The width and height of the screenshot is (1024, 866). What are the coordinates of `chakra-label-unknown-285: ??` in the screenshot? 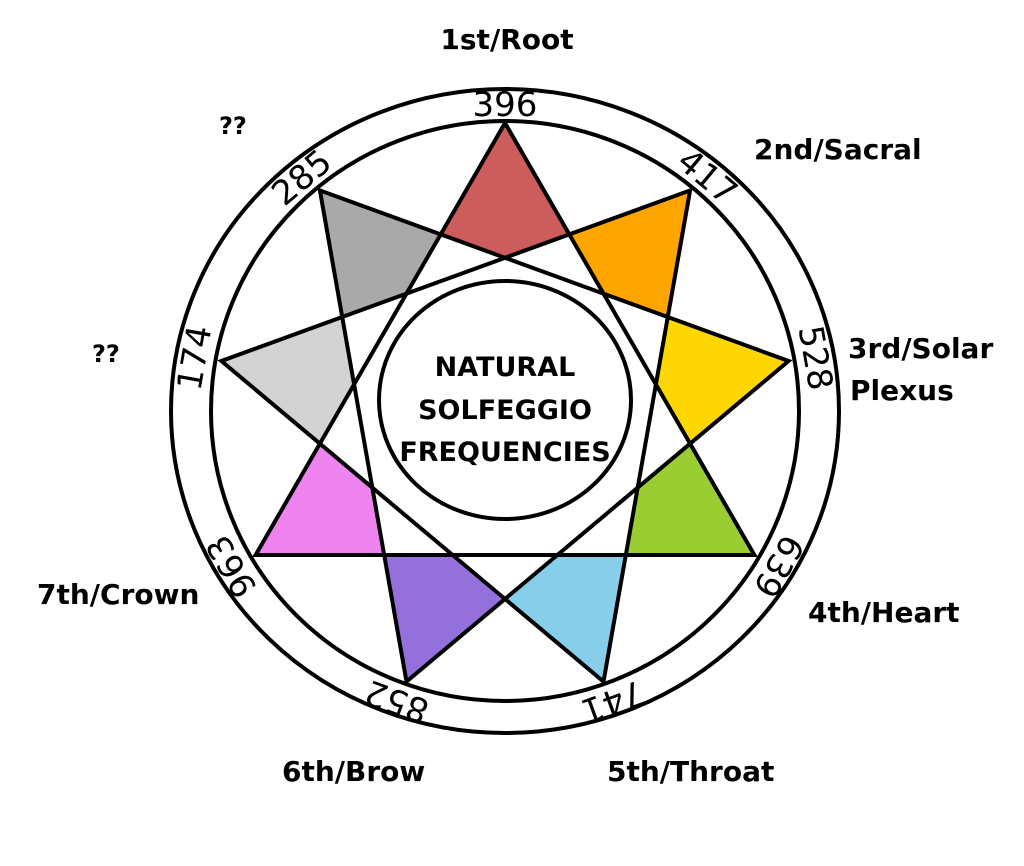 It's located at (233, 126).